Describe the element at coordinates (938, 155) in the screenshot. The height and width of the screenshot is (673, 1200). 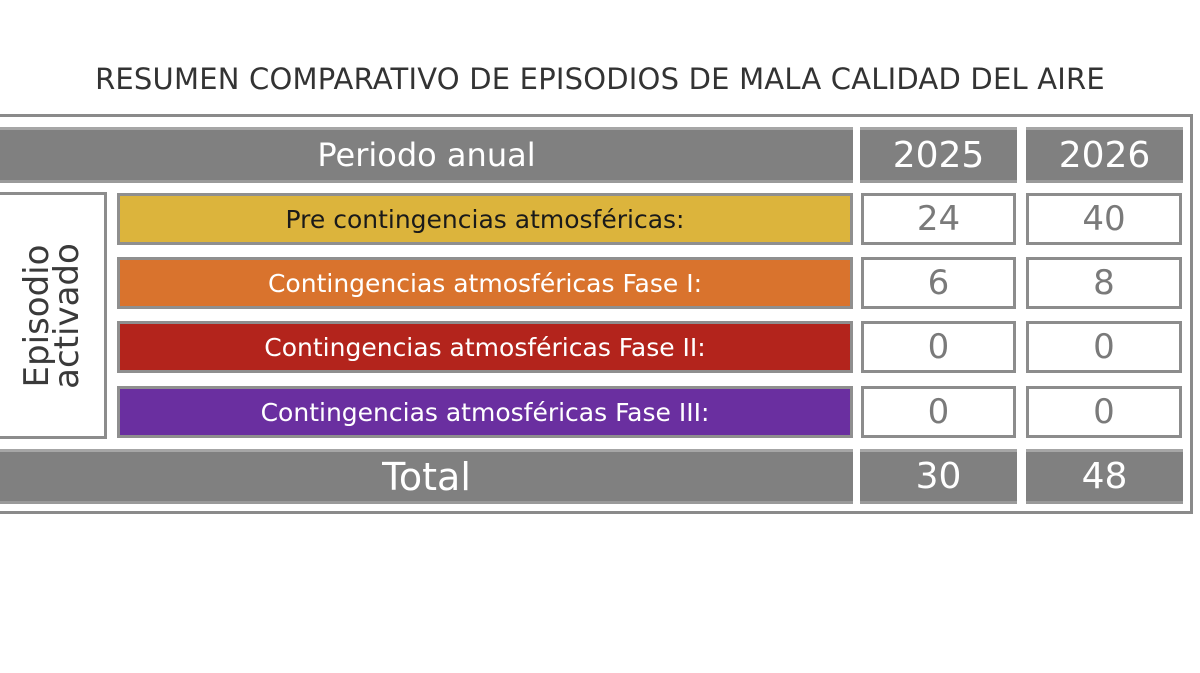
I see `year-header-2025: 2025` at that location.